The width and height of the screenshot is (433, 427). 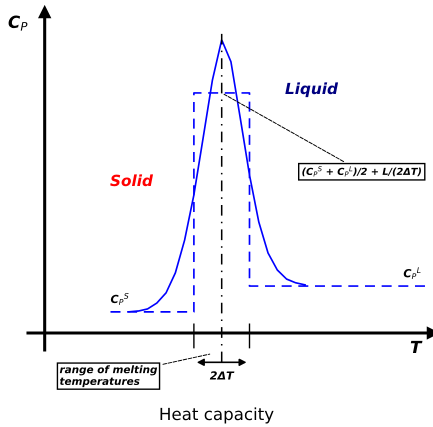 What do you see at coordinates (109, 376) in the screenshot?
I see `text: range of melting temperatures` at bounding box center [109, 376].